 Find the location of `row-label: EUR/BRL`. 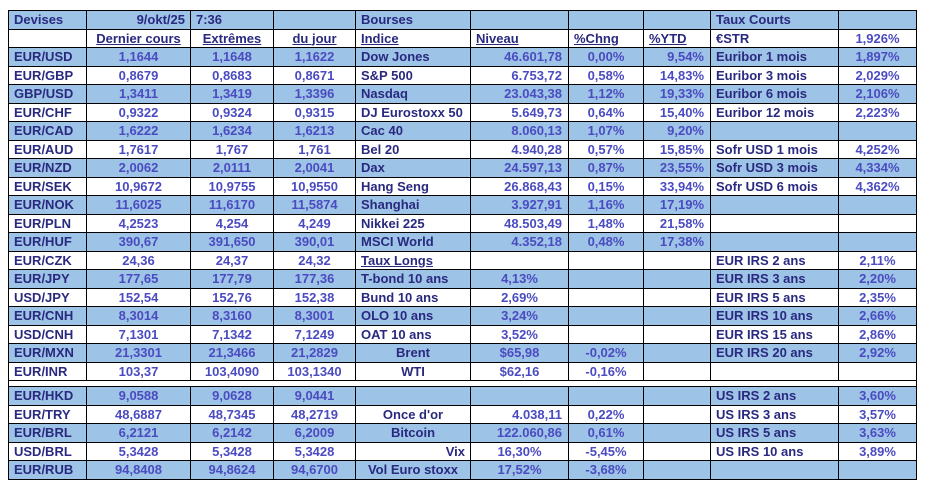

row-label: EUR/BRL is located at coordinates (47, 433).